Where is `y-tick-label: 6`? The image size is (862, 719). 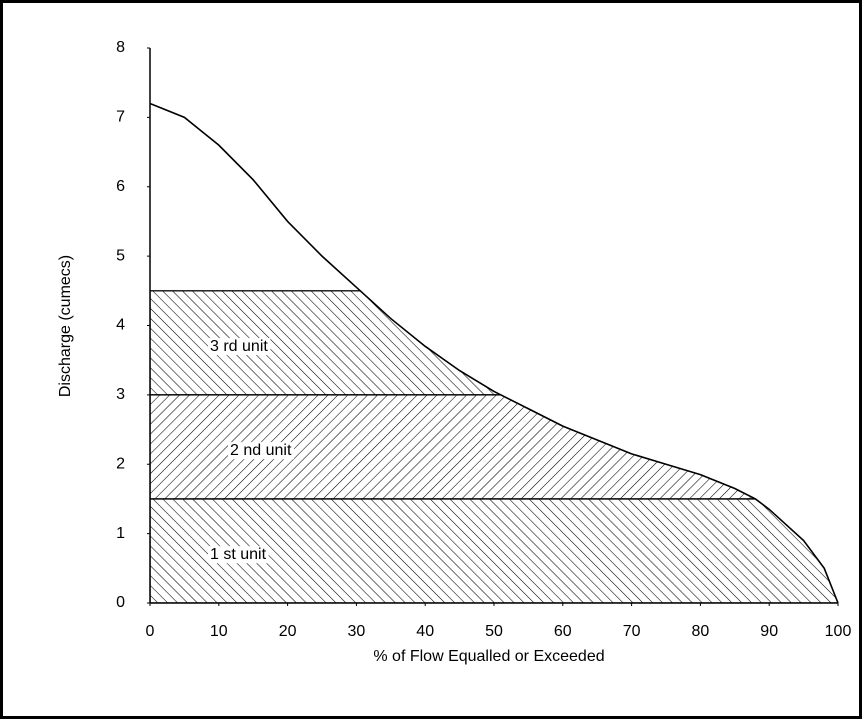 y-tick-label: 6 is located at coordinates (120, 186).